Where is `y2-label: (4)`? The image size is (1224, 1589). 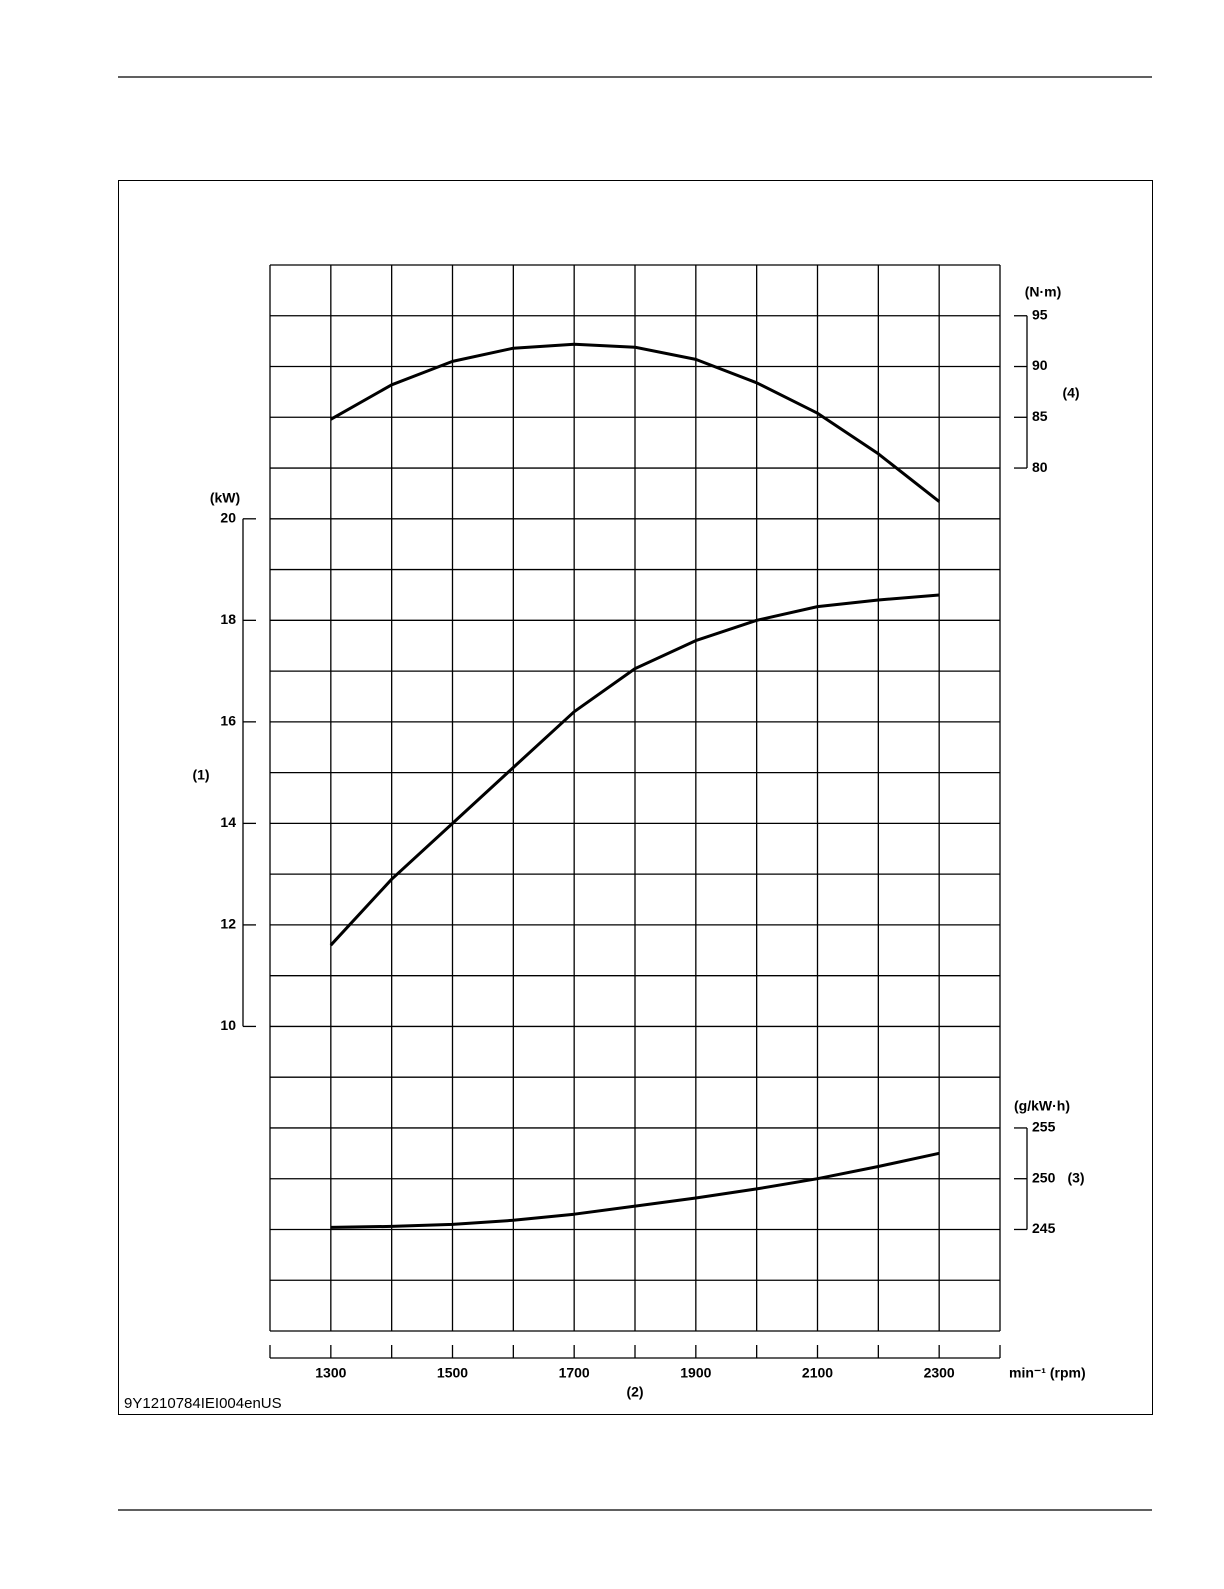
y2-label: (4) is located at coordinates (1070, 393).